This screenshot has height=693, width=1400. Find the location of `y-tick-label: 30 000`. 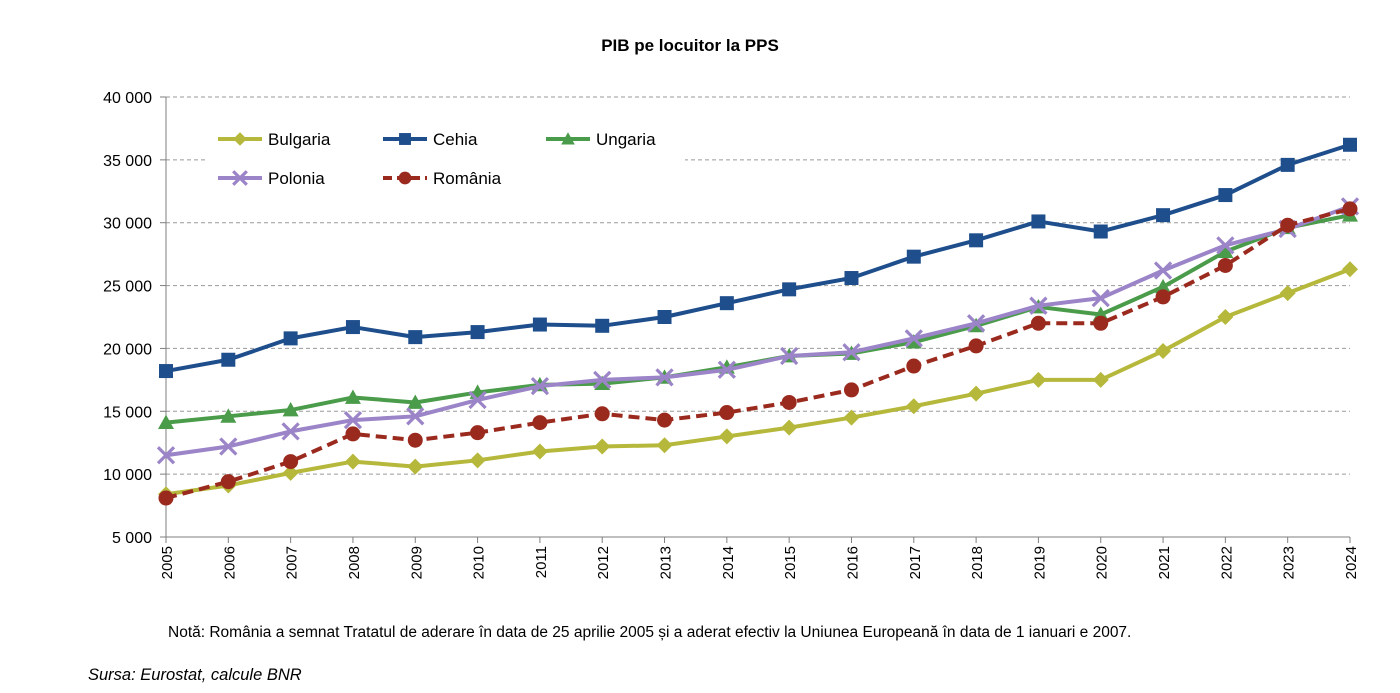

y-tick-label: 30 000 is located at coordinates (127, 224).